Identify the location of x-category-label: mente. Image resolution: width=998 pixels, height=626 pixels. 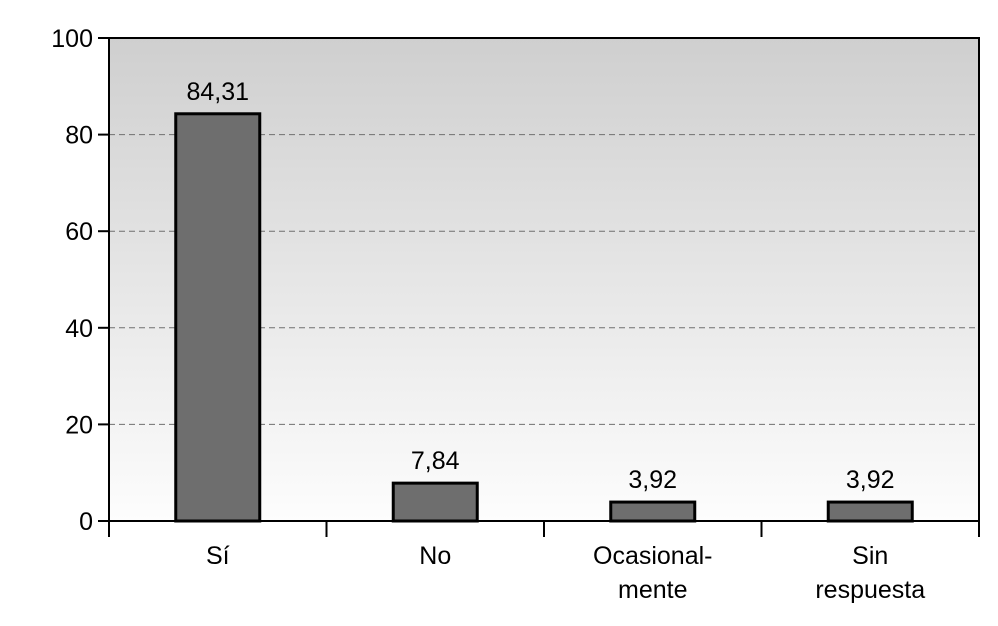
(652, 590).